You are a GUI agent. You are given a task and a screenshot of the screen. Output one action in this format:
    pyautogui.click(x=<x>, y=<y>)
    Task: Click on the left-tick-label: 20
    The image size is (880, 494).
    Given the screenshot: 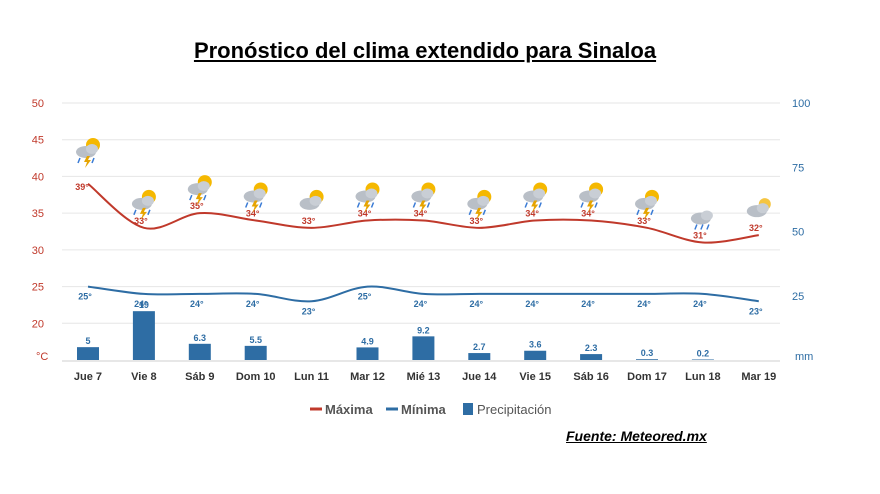 What is the action you would take?
    pyautogui.click(x=38, y=324)
    